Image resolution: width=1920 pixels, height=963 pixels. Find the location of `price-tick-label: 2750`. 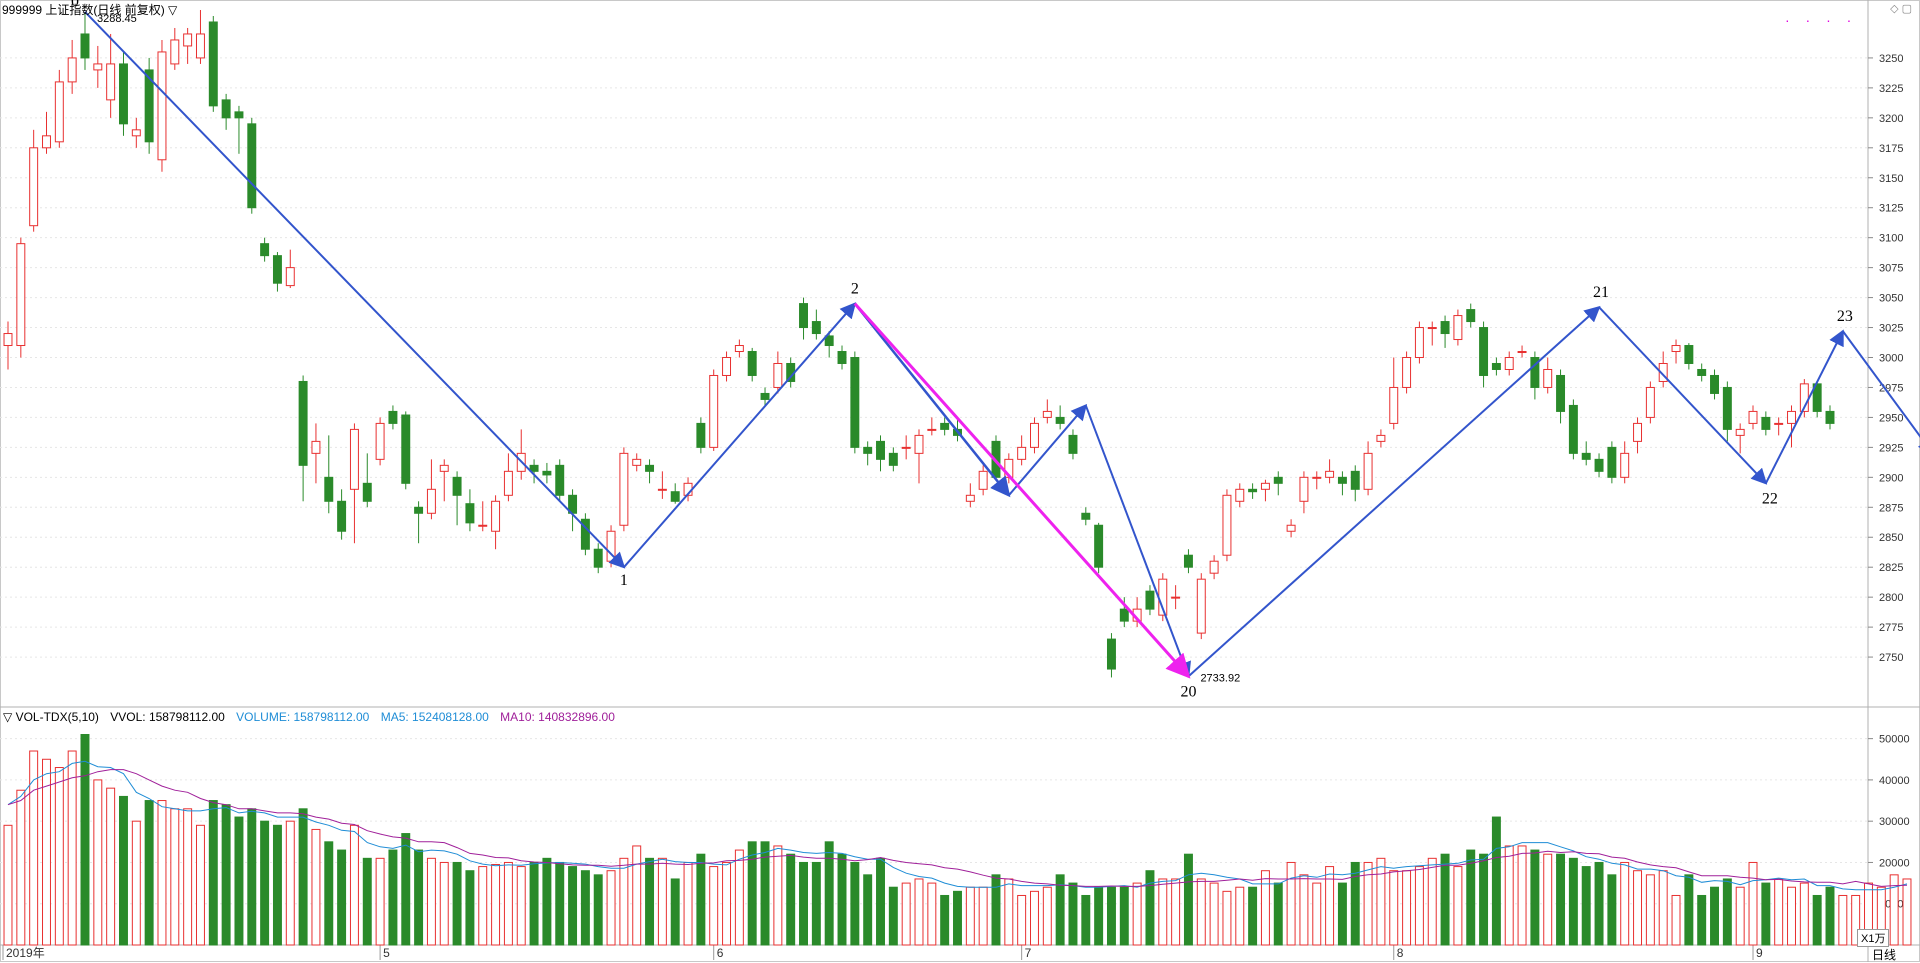

price-tick-label: 2750 is located at coordinates (1891, 658).